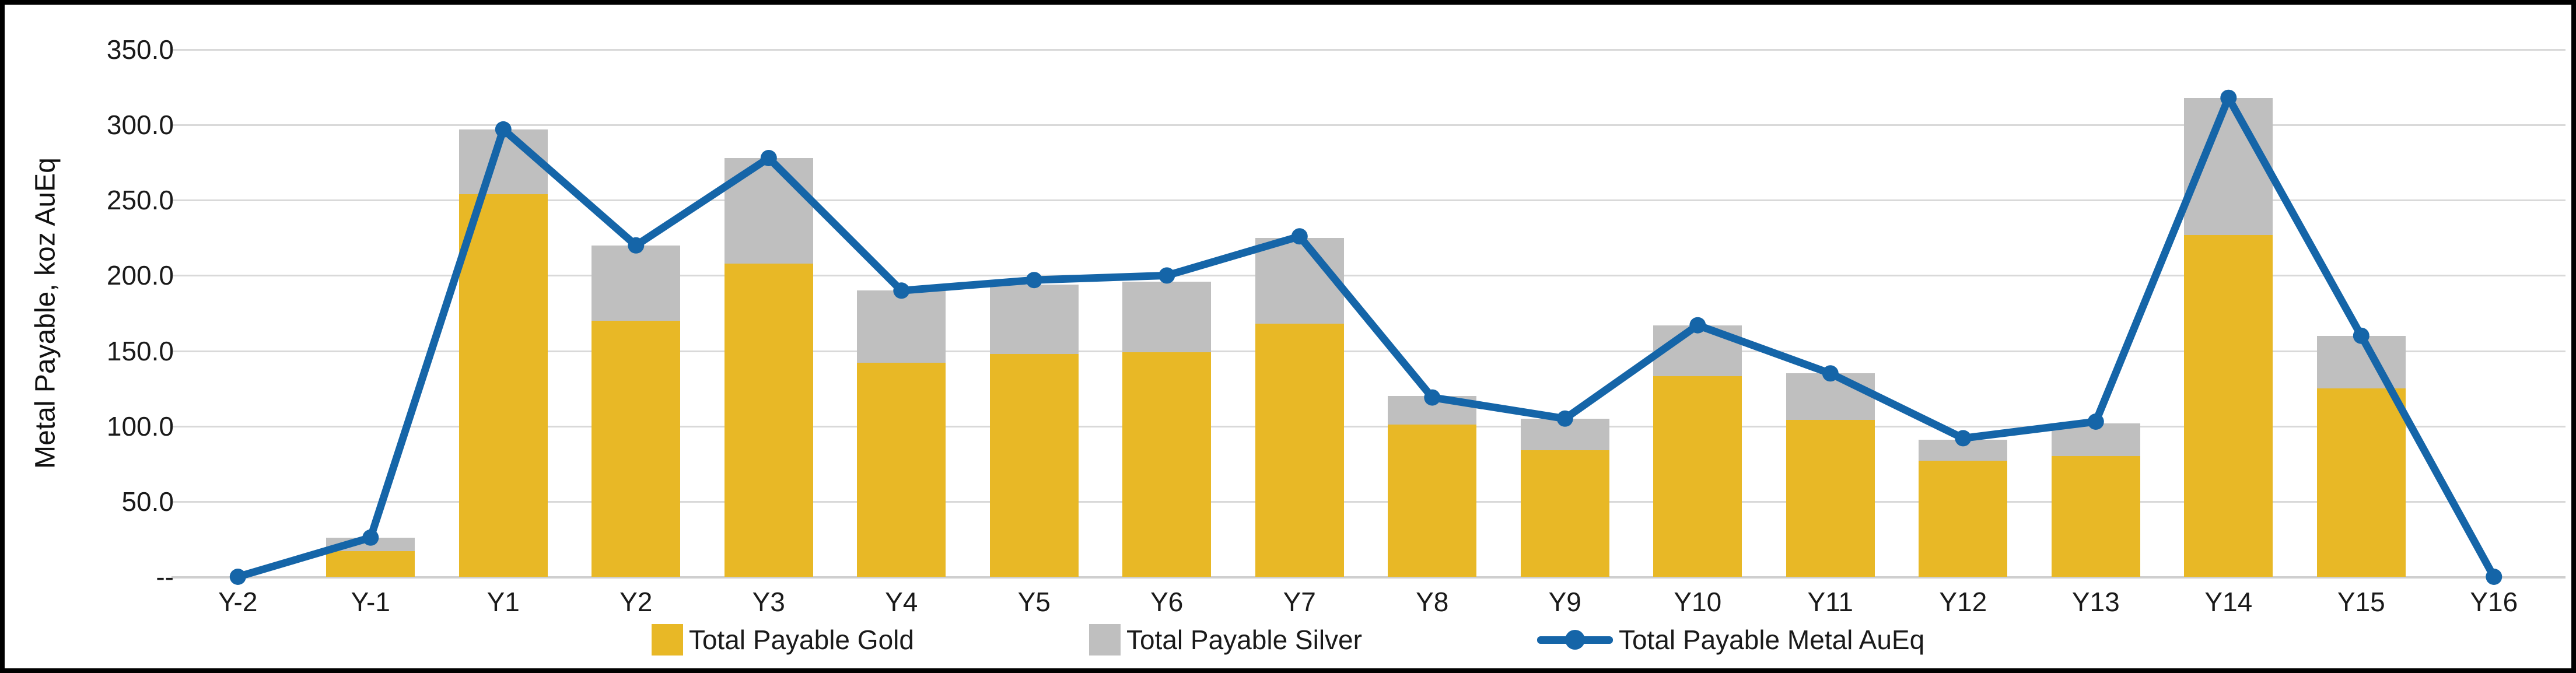 The width and height of the screenshot is (2576, 673). What do you see at coordinates (1697, 476) in the screenshot?
I see `bar-gold-Y10` at bounding box center [1697, 476].